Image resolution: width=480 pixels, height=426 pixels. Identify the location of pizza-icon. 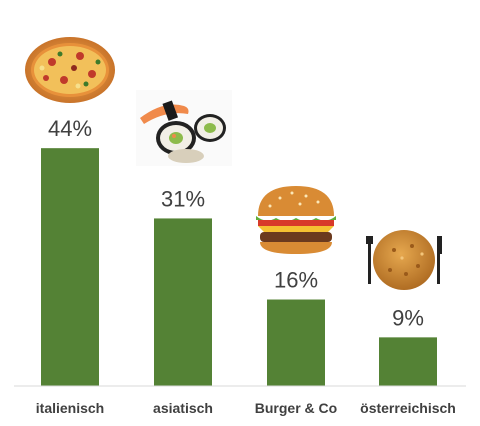
(70, 70).